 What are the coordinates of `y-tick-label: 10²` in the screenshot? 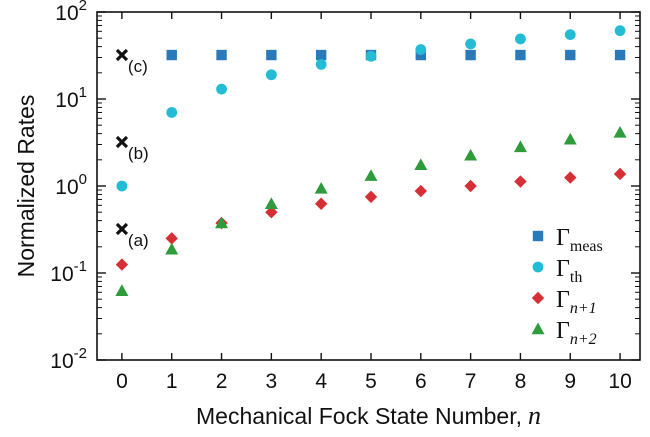 It's located at (71, 12).